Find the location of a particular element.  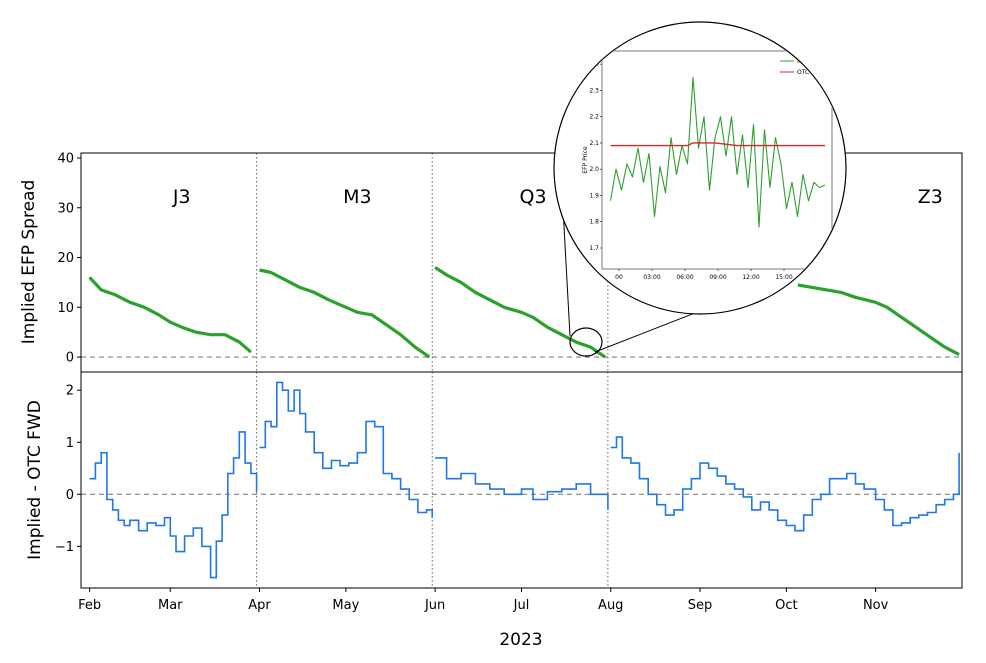

x-tick-label: Feb is located at coordinates (89, 605).